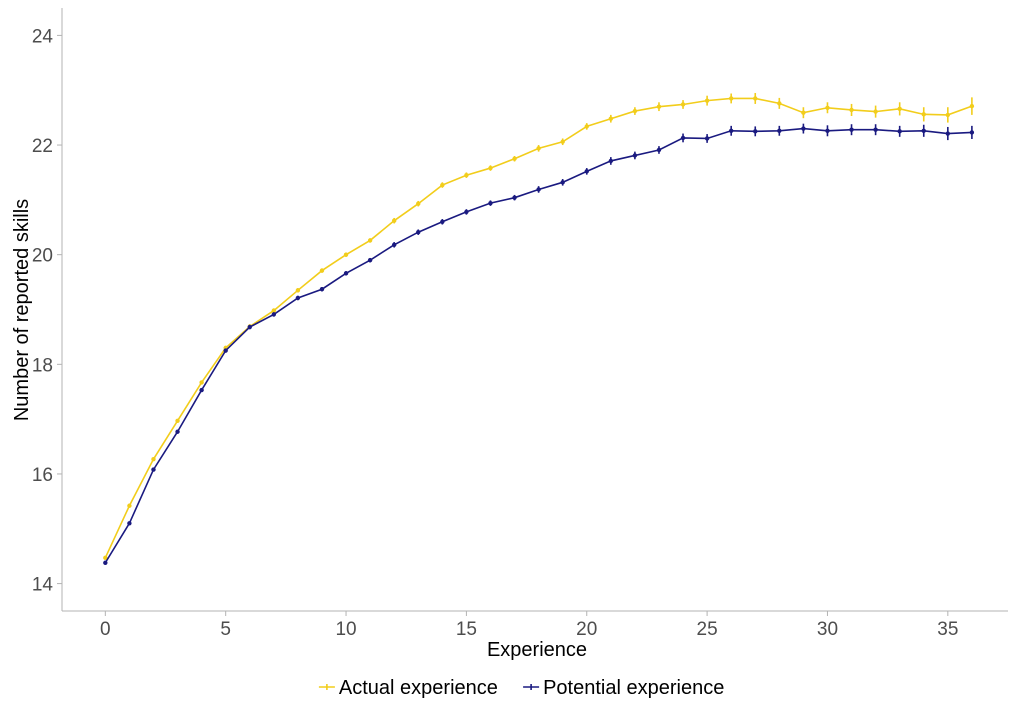 Image resolution: width=1011 pixels, height=701 pixels. Describe the element at coordinates (42, 256) in the screenshot. I see `y-tick-label: 20` at that location.